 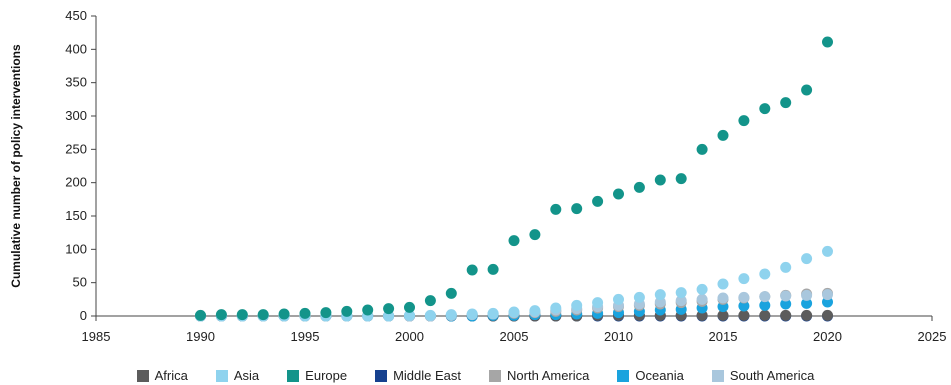 I want to click on y-tick-label: 350, so click(x=76, y=82).